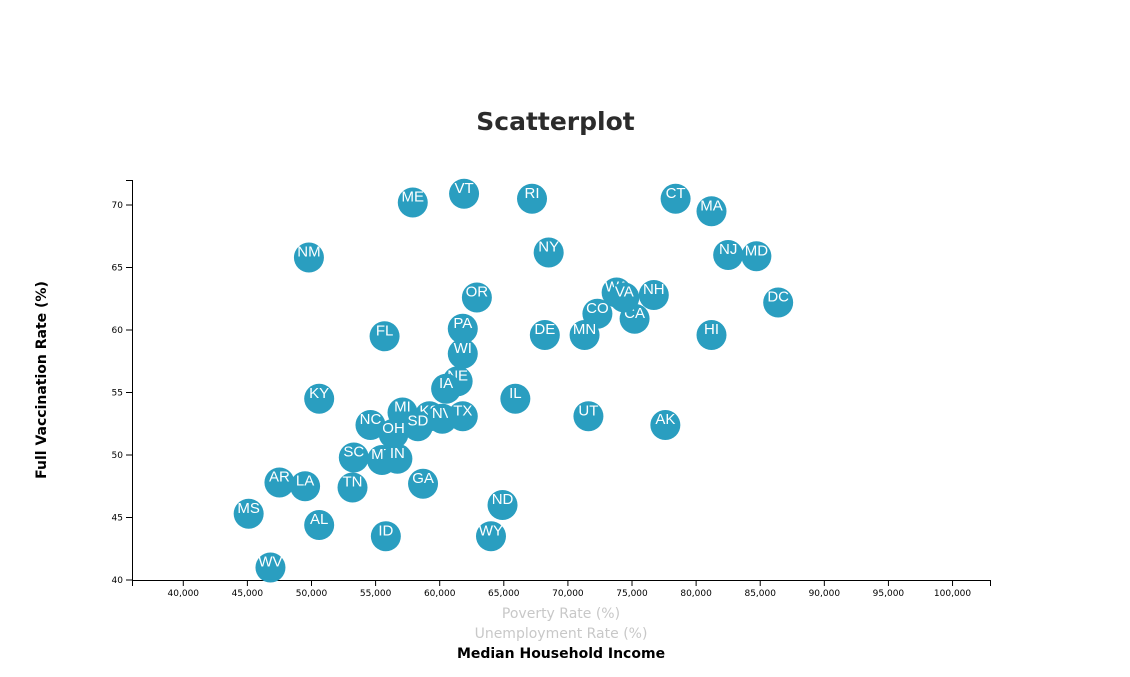 This screenshot has width=1130, height=677. I want to click on data-point-vt: VT, so click(464, 193).